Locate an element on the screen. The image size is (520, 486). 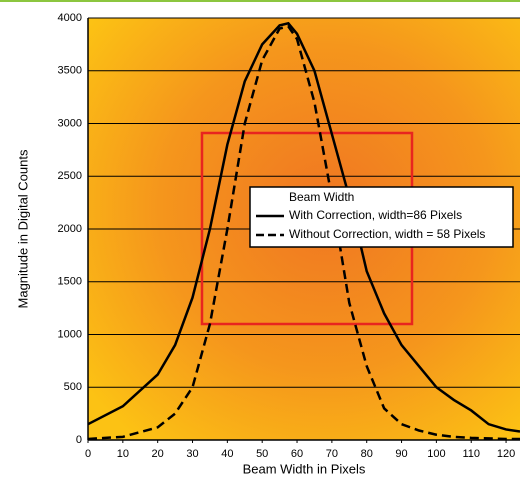
x-tick-label: 70 is located at coordinates (332, 454).